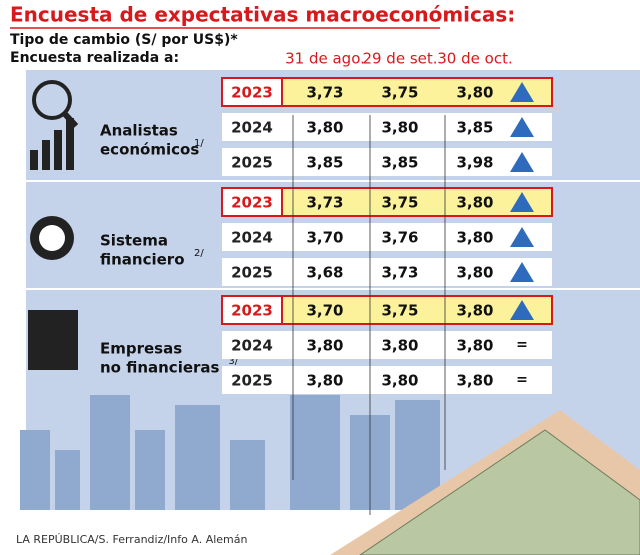  I want to click on cell-value: 3,76, so click(399, 238).